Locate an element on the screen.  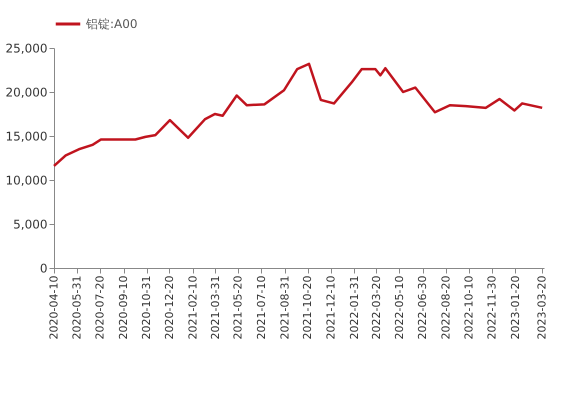
x-tick-label: 2021-10-20 is located at coordinates (307, 308).